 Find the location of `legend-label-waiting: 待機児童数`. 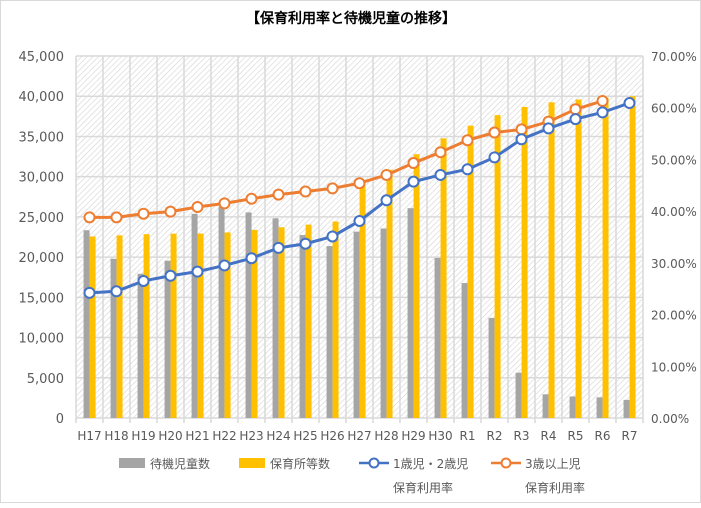

legend-label-waiting: 待機児童数 is located at coordinates (180, 463).